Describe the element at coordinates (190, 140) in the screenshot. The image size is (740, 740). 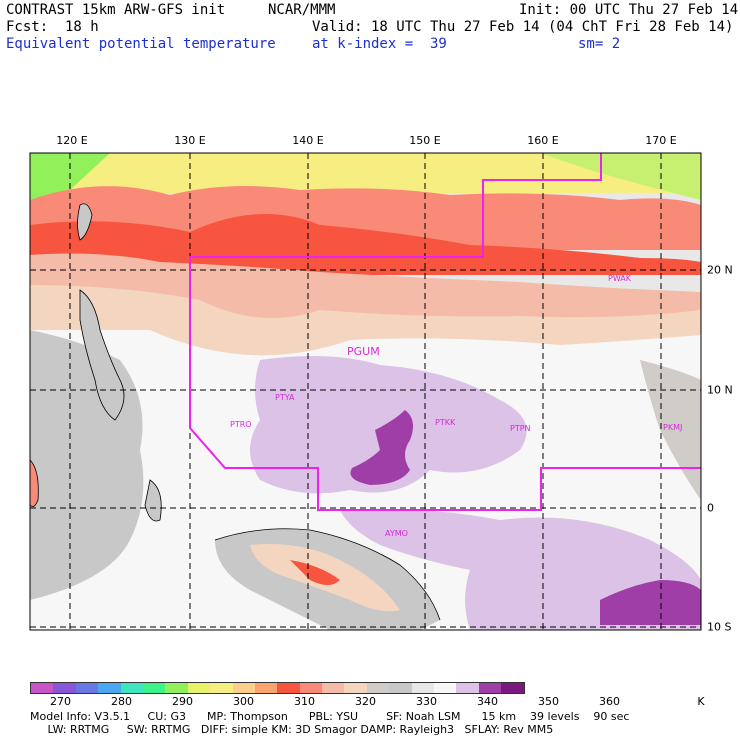
I see `lon-label-130e: 130 E` at that location.